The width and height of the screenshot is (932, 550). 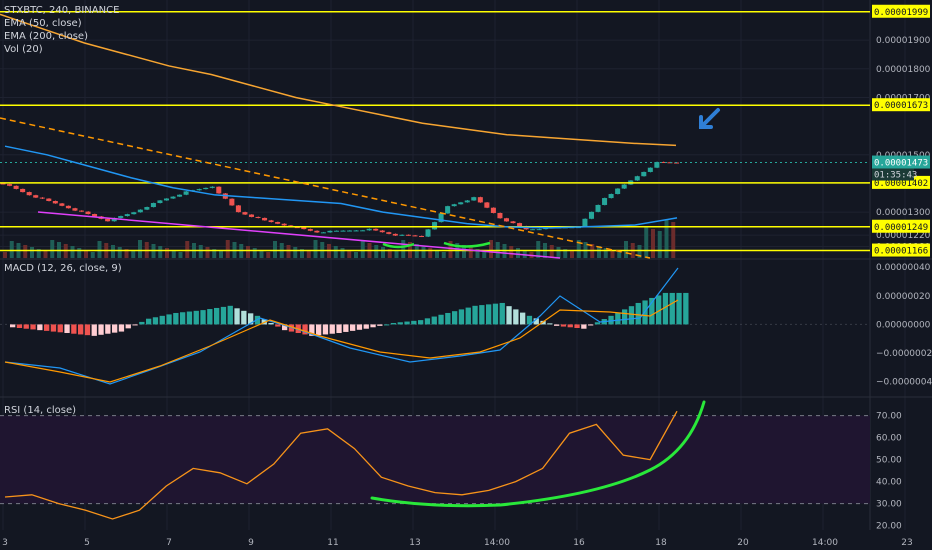 What do you see at coordinates (889, 417) in the screenshot?
I see `rsi-tick-label: 70.00` at bounding box center [889, 417].